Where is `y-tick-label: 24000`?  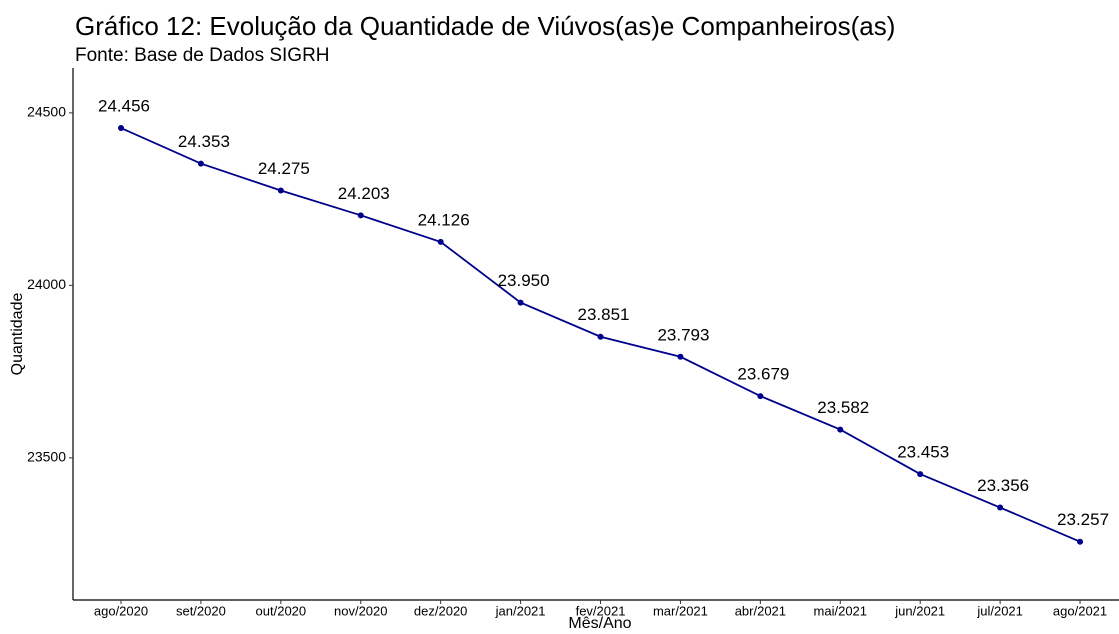 y-tick-label: 24000 is located at coordinates (46, 284).